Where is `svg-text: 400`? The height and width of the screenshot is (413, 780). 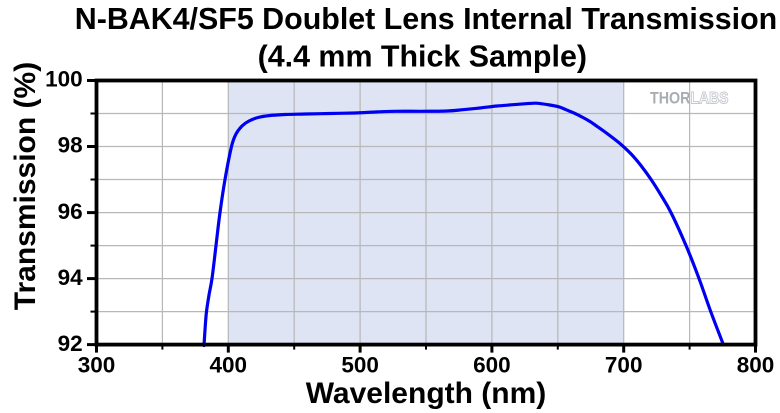 svg-text: 400 is located at coordinates (229, 365).